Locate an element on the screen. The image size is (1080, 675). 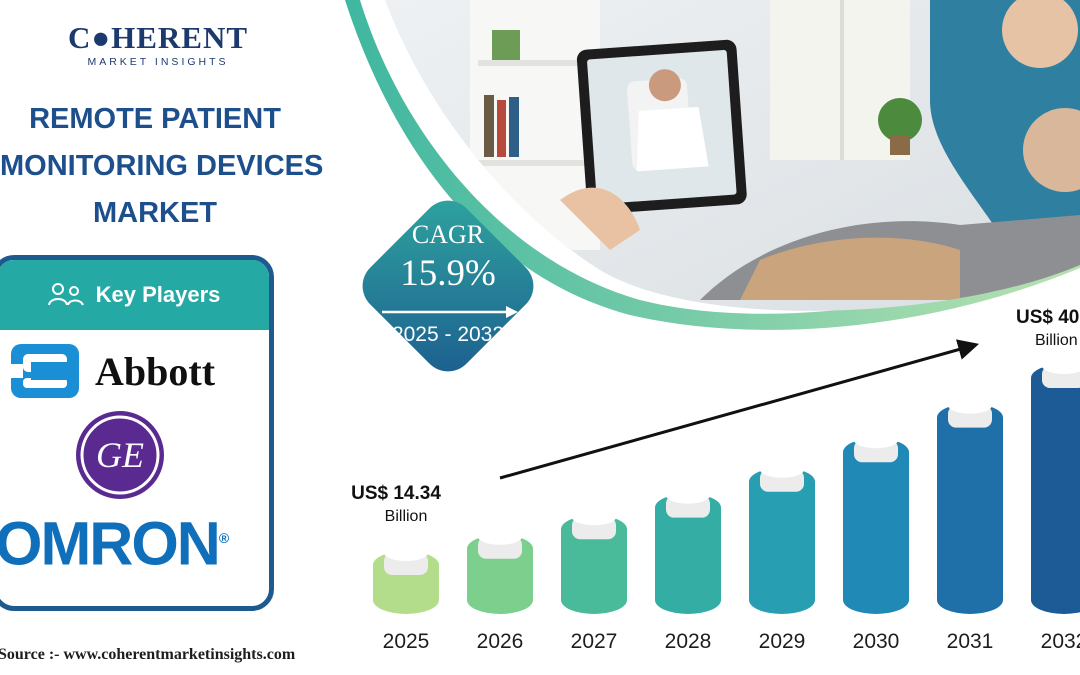
abbott-logo: Abbott is located at coordinates (112, 371).